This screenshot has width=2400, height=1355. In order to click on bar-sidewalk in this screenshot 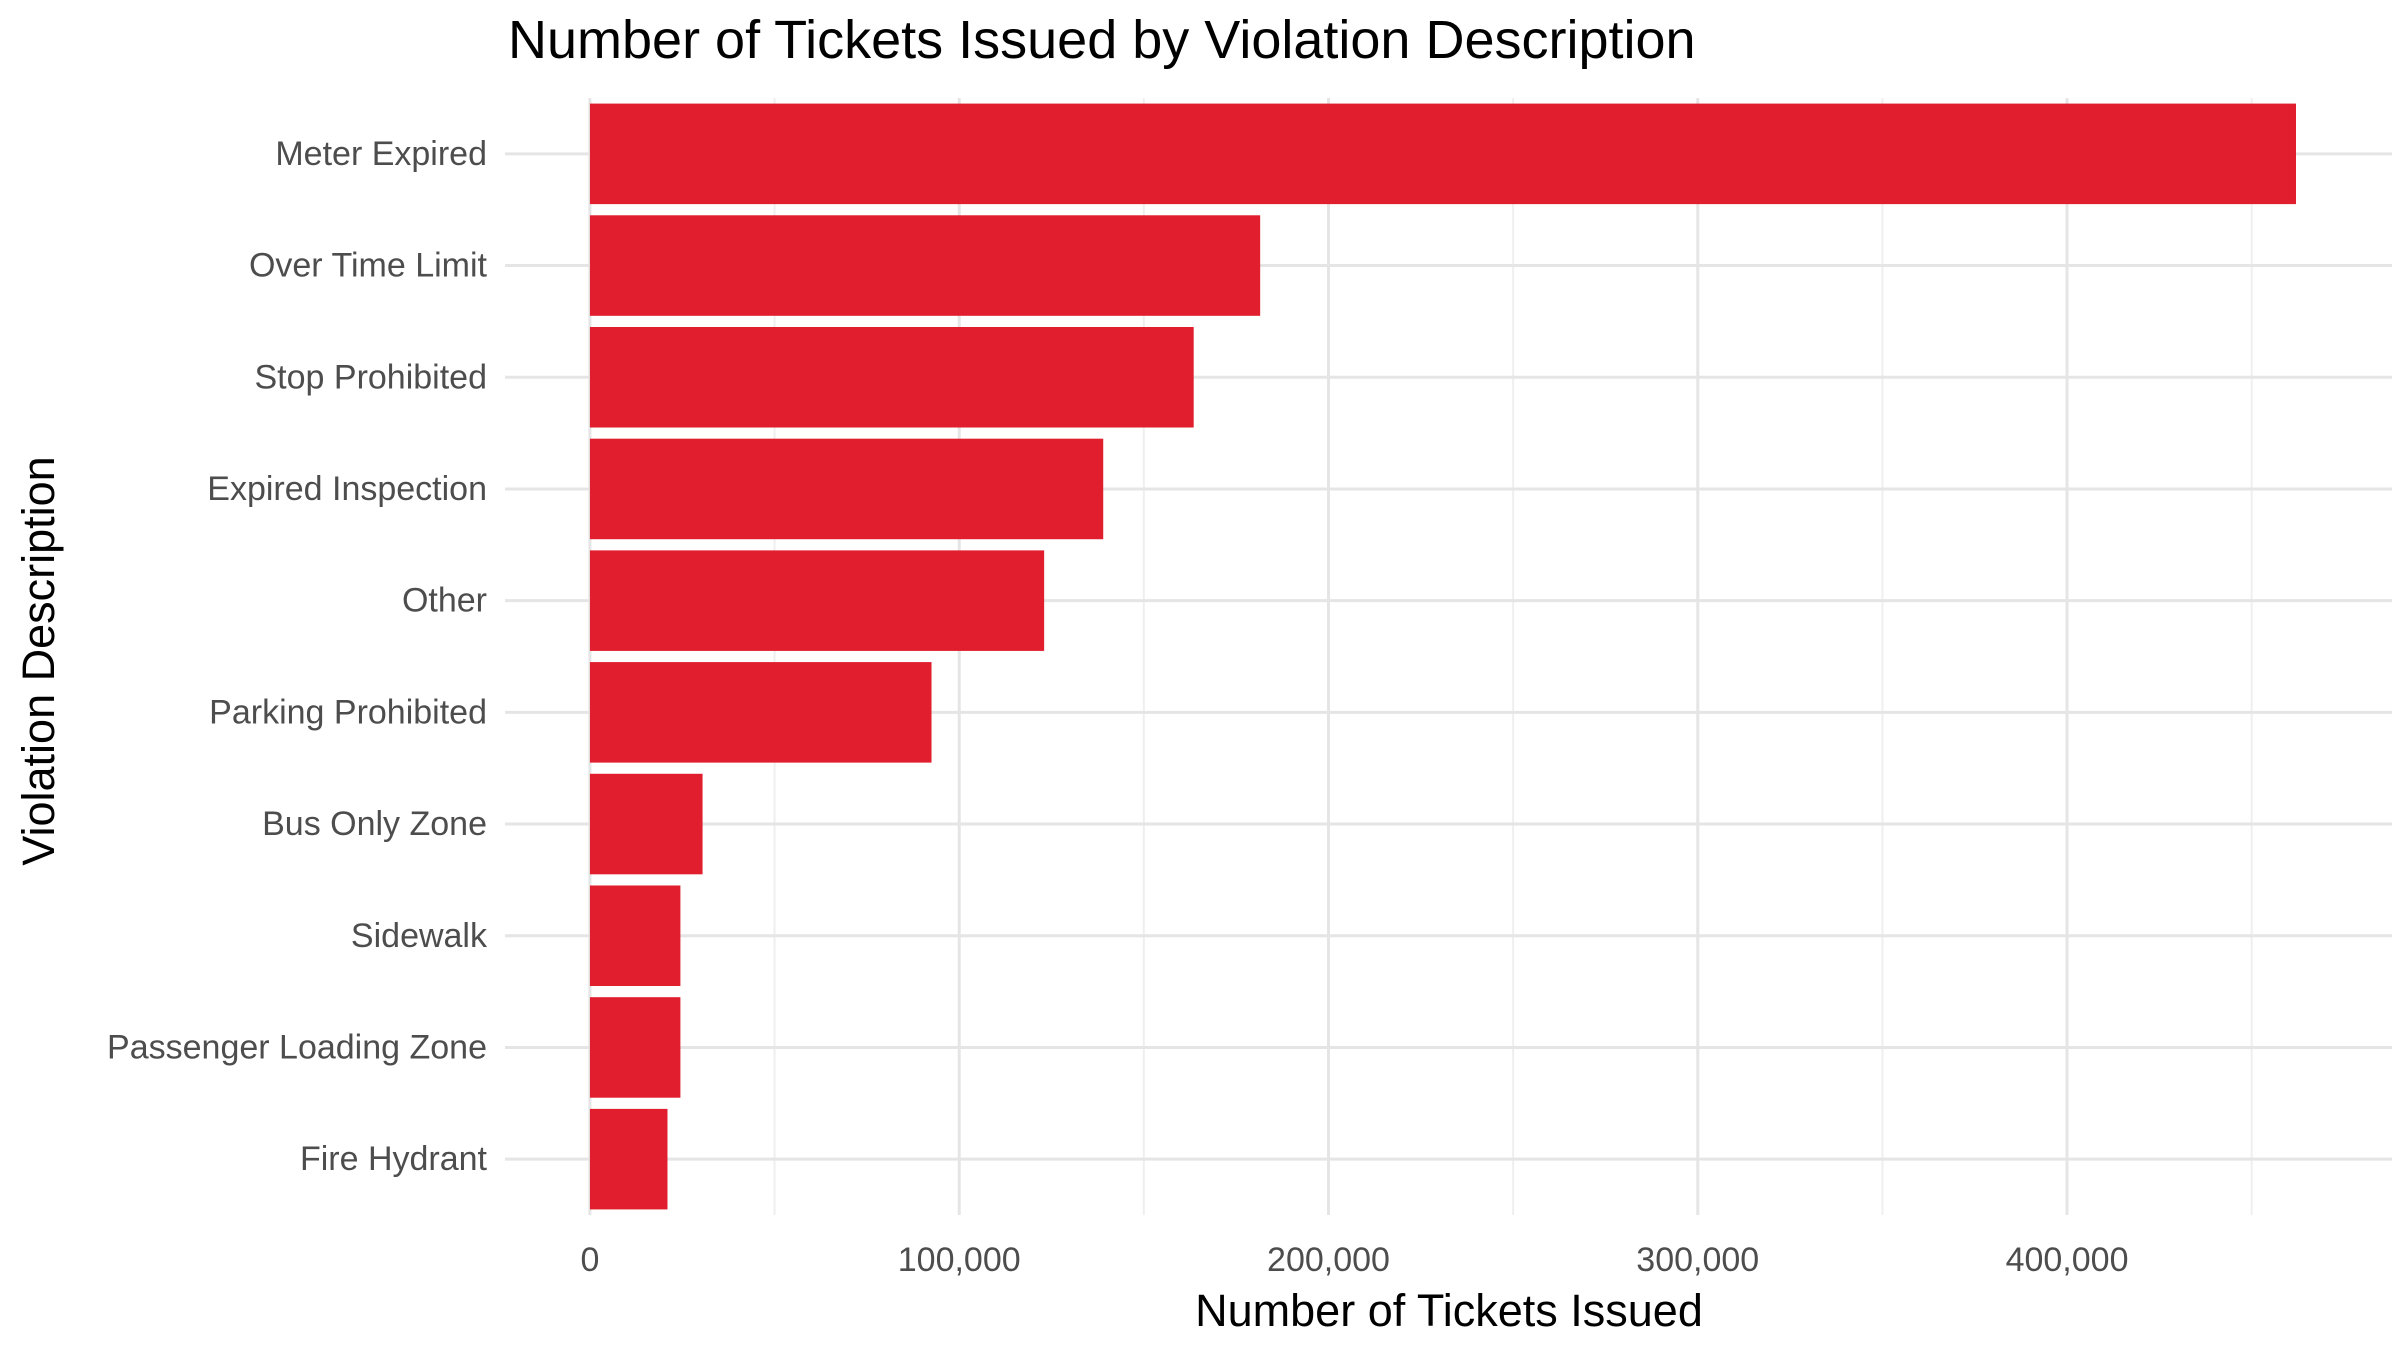, I will do `click(635, 936)`.